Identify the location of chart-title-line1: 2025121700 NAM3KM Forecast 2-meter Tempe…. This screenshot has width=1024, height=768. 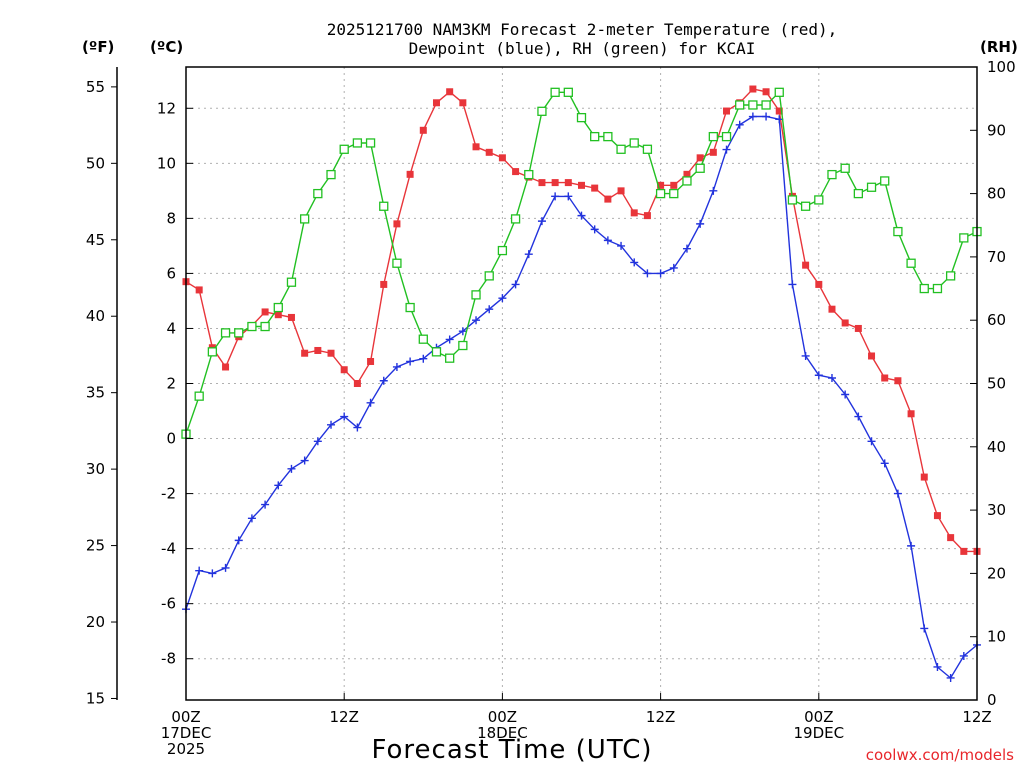
(582, 29).